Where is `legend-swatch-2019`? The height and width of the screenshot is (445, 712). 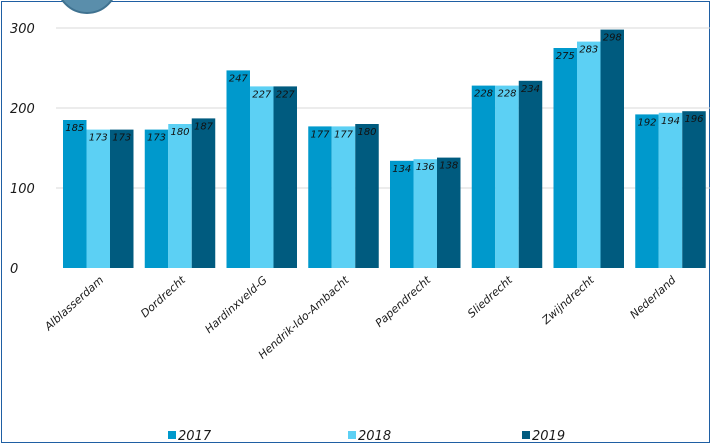
legend-swatch-2019 is located at coordinates (526, 435).